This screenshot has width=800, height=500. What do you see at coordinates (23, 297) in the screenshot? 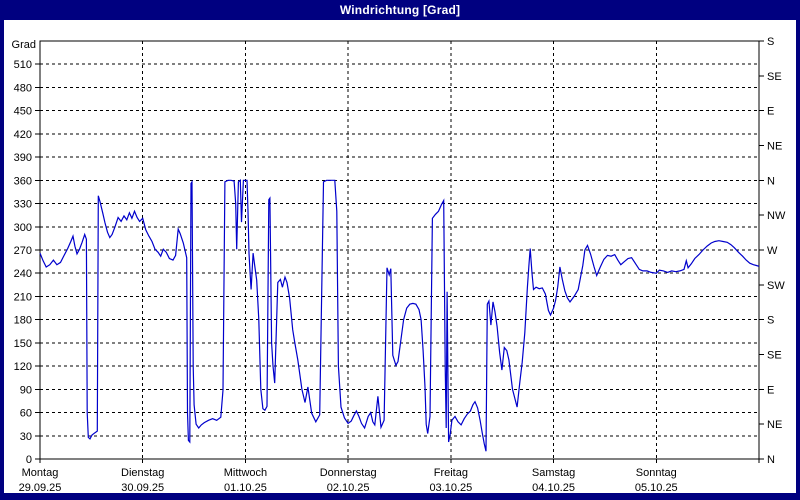
I see `y-axis-tick-label: 210` at bounding box center [23, 297].